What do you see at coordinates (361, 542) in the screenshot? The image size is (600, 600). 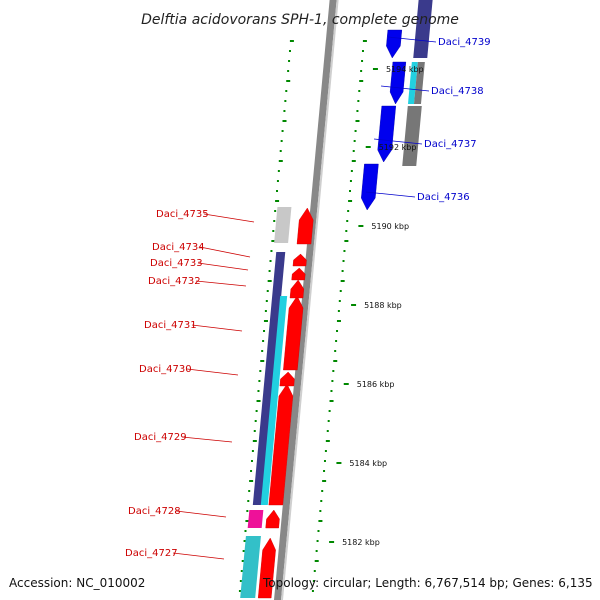 I see `ruler-label: 5182 kbp` at bounding box center [361, 542].